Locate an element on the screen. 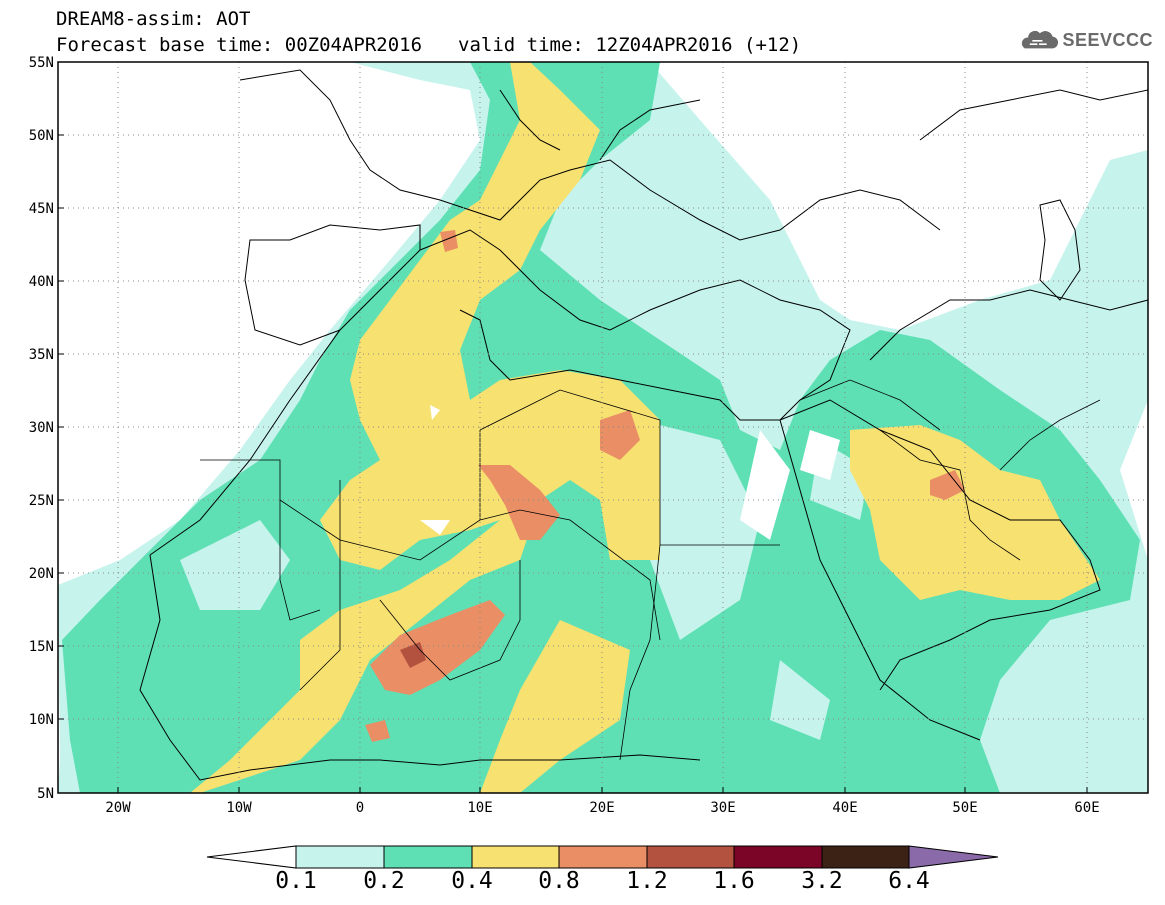 The image size is (1165, 905). lon-label: 60E is located at coordinates (1086, 808).